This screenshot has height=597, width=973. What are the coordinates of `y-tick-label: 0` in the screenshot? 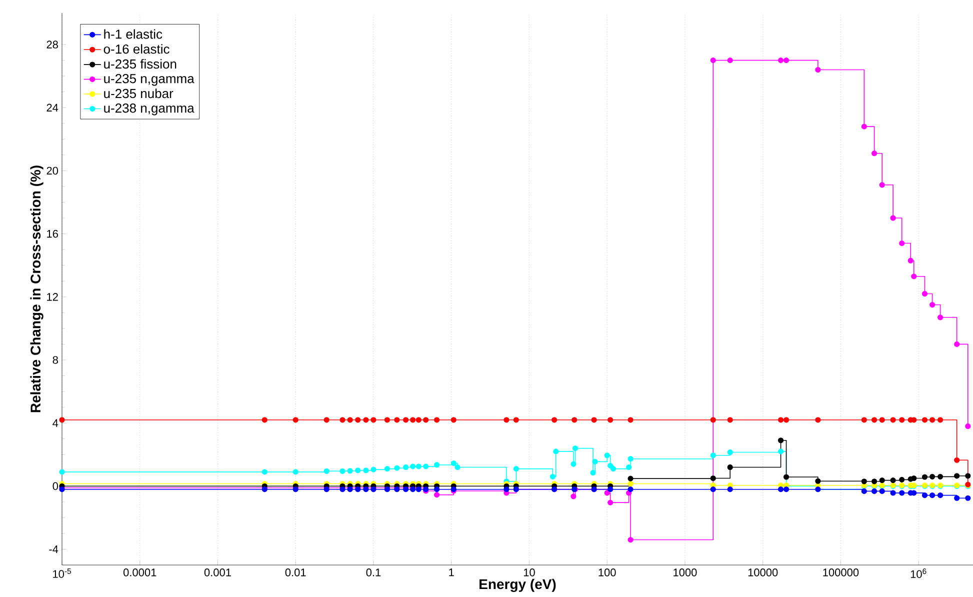 It's located at (55, 486).